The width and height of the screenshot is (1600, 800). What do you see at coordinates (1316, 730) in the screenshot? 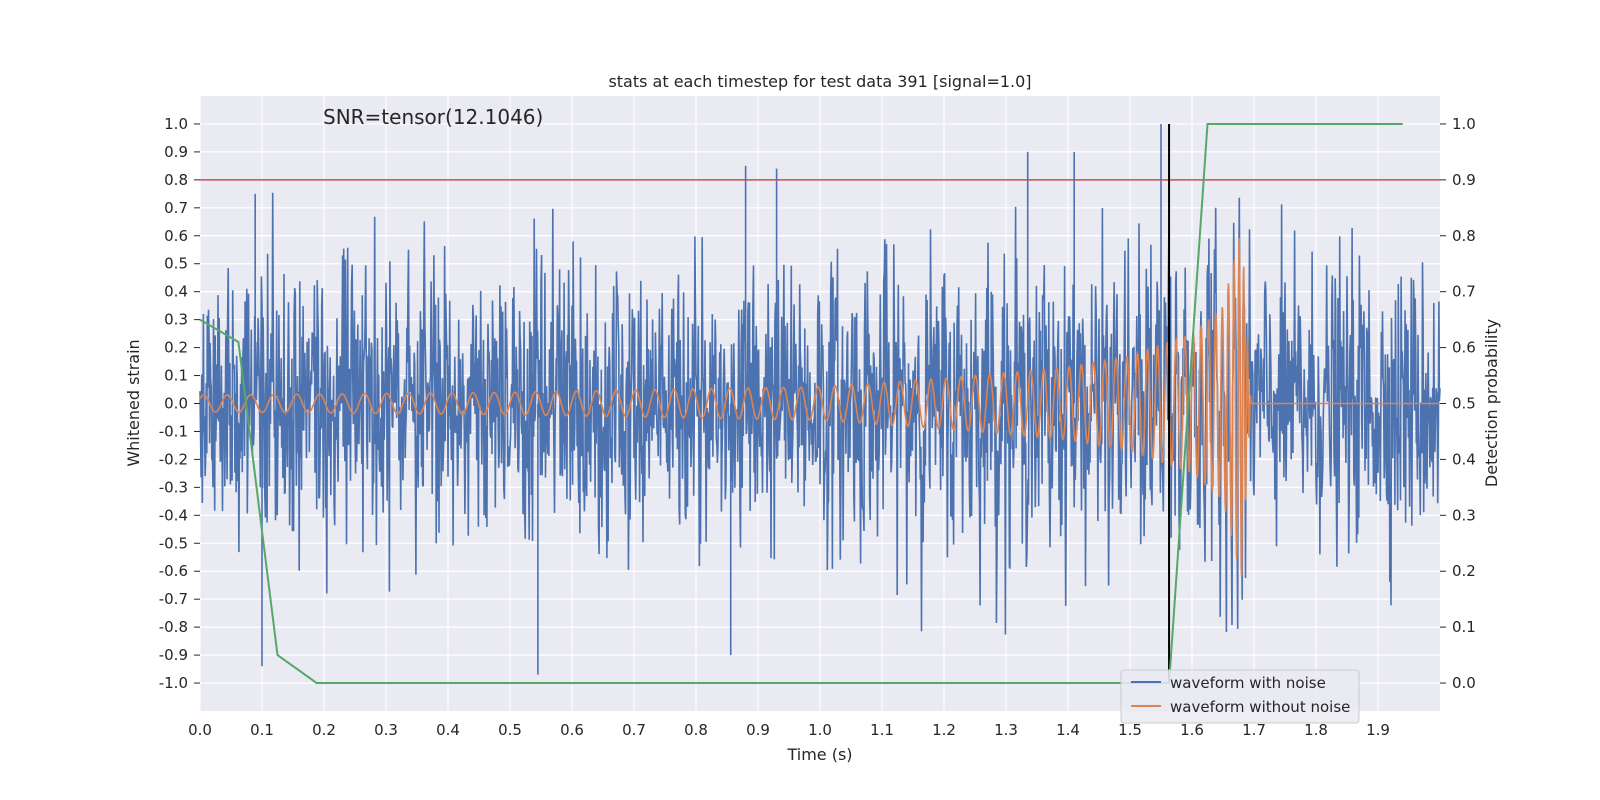
I see `x-tick-label: 1.8` at bounding box center [1316, 730].